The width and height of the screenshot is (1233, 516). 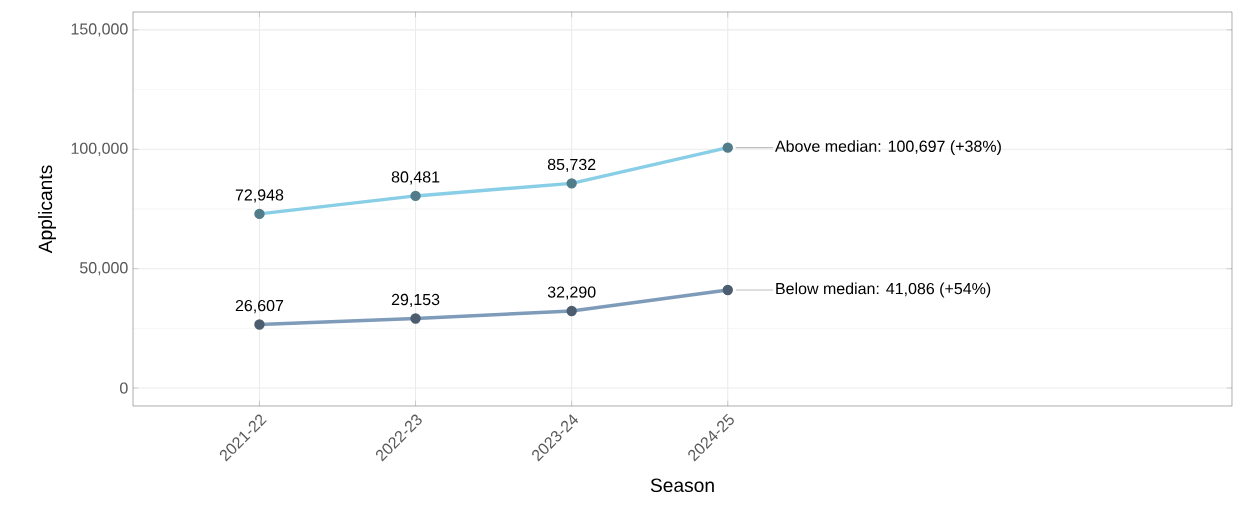 I want to click on annotation: Above median: 100,697 (+38%), so click(x=887, y=148).